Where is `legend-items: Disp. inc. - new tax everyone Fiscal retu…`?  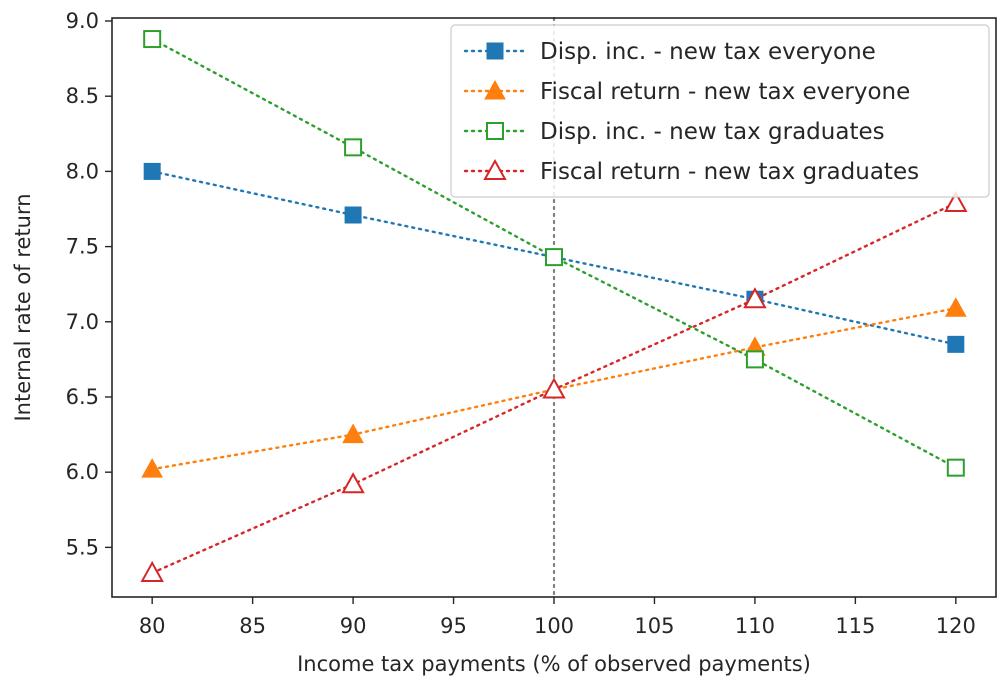 legend-items: Disp. inc. - new tax everyone Fiscal retu… is located at coordinates (691, 112).